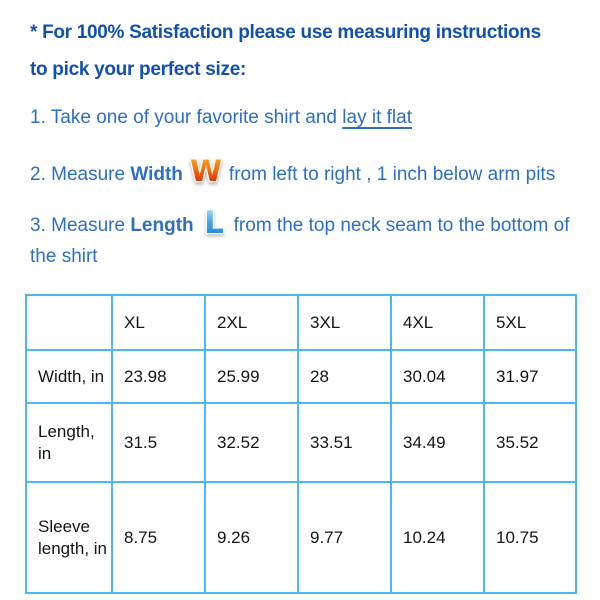 The width and height of the screenshot is (600, 600). What do you see at coordinates (344, 442) in the screenshot?
I see `table-cell: 33.51` at bounding box center [344, 442].